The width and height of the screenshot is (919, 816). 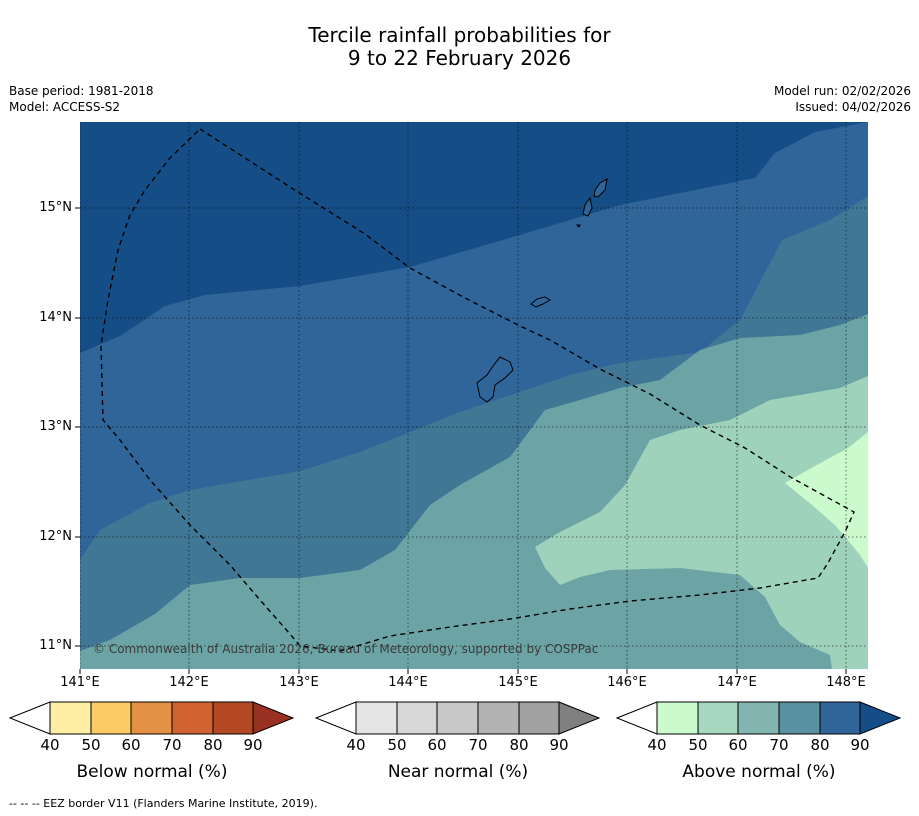 I want to click on islands, so click(x=542, y=290).